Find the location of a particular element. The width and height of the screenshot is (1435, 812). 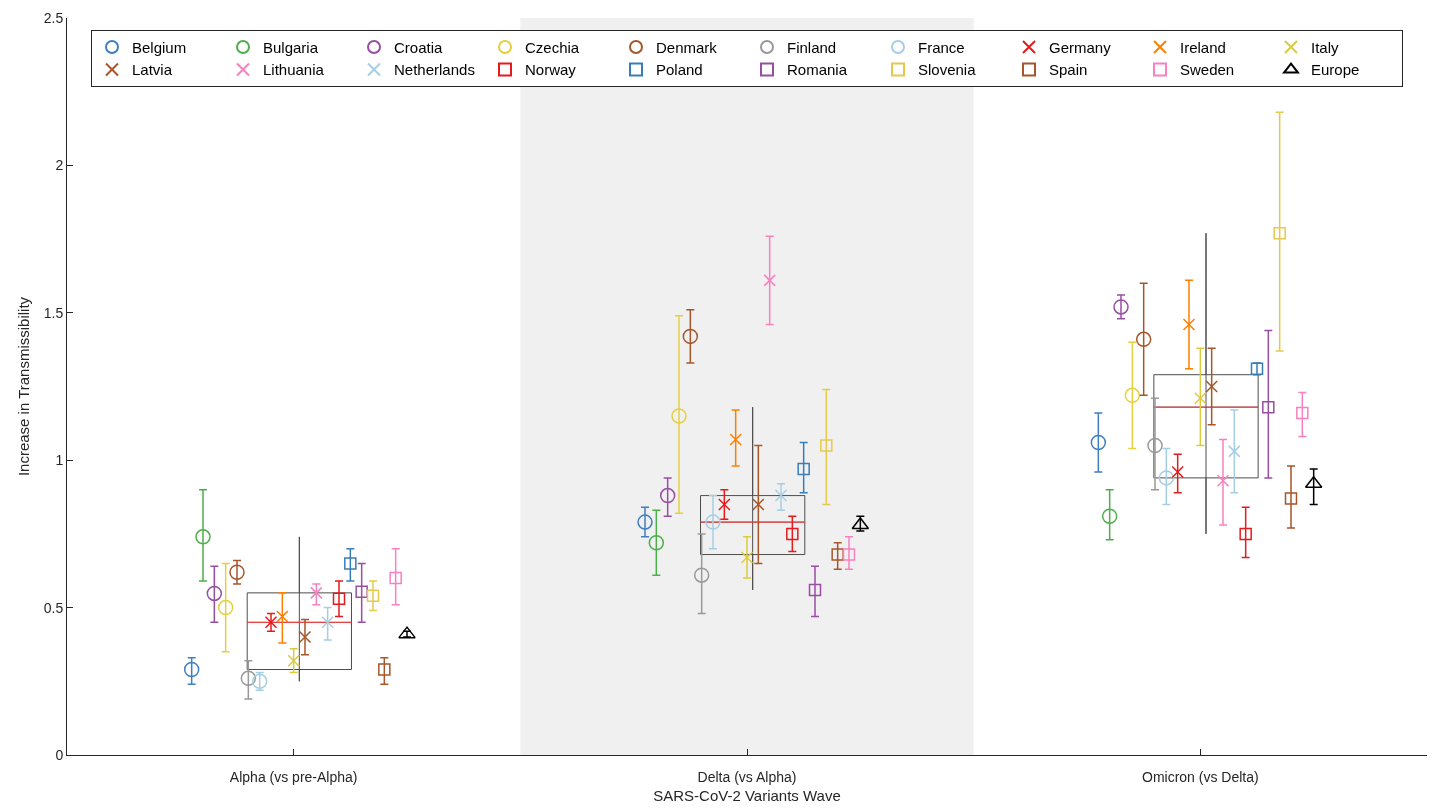

legend-label: Slovenia is located at coordinates (947, 70).